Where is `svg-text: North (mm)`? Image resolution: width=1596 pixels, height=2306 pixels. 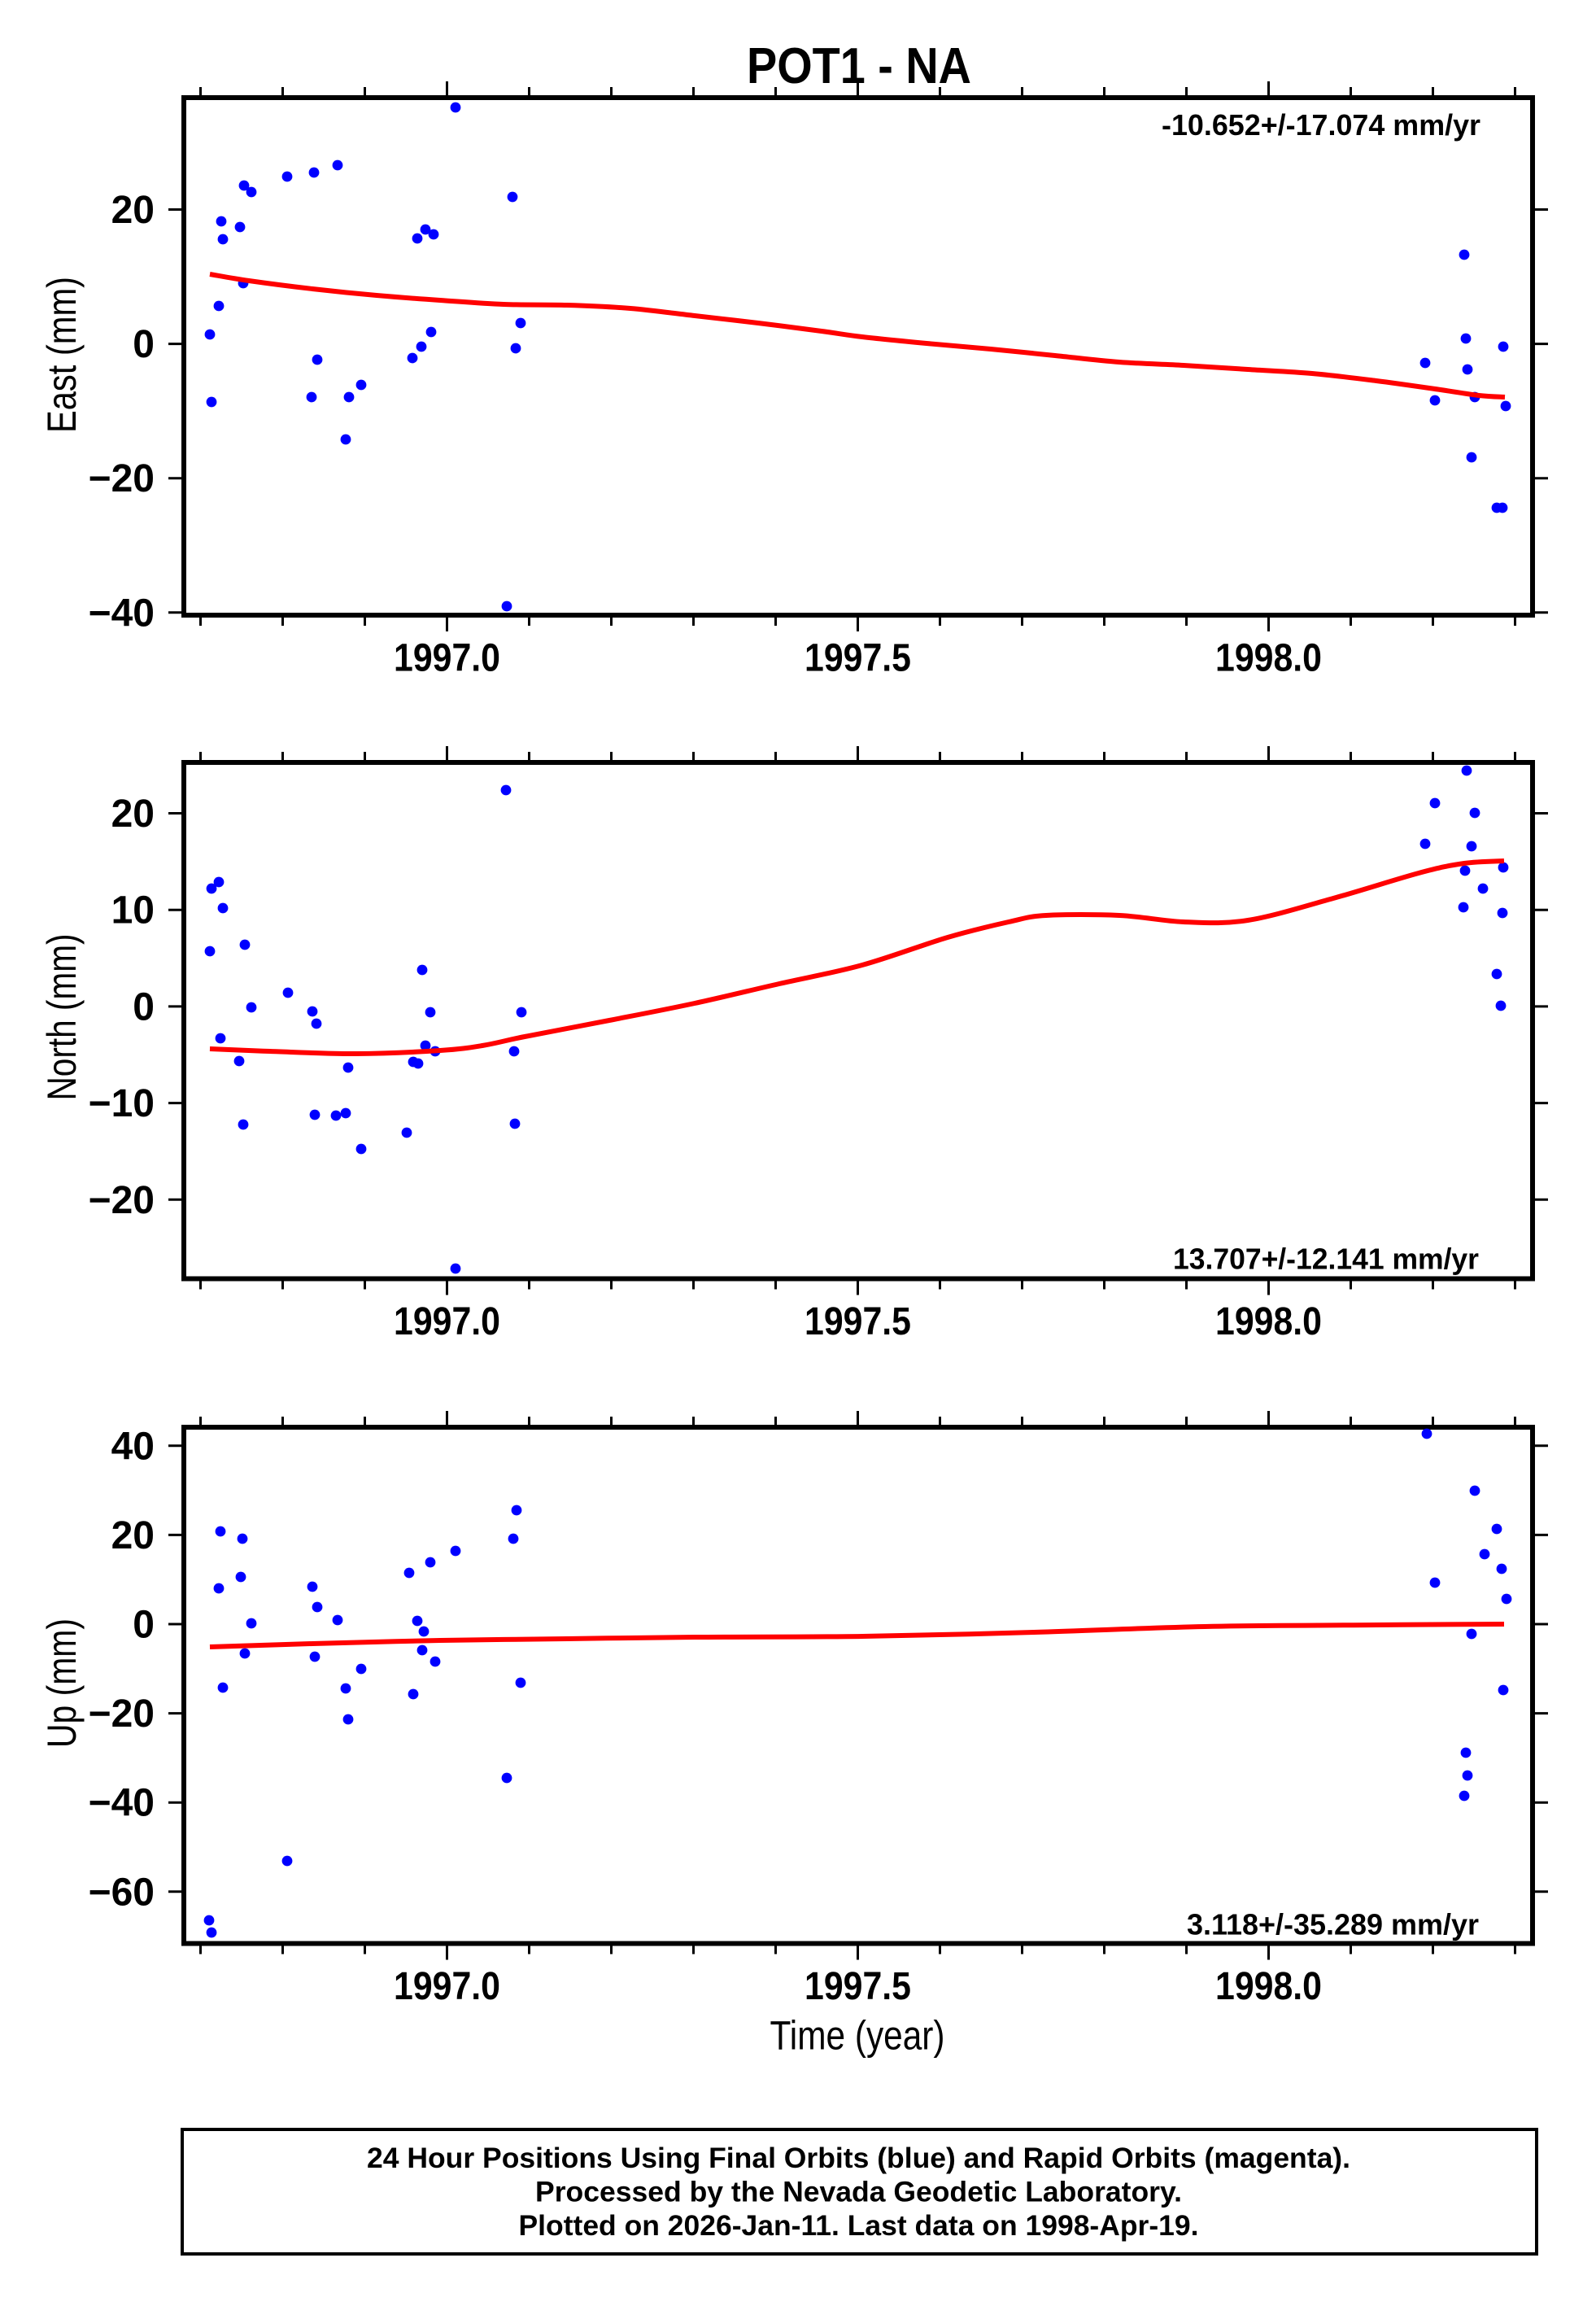 svg-text: North (mm) is located at coordinates (62, 1017).